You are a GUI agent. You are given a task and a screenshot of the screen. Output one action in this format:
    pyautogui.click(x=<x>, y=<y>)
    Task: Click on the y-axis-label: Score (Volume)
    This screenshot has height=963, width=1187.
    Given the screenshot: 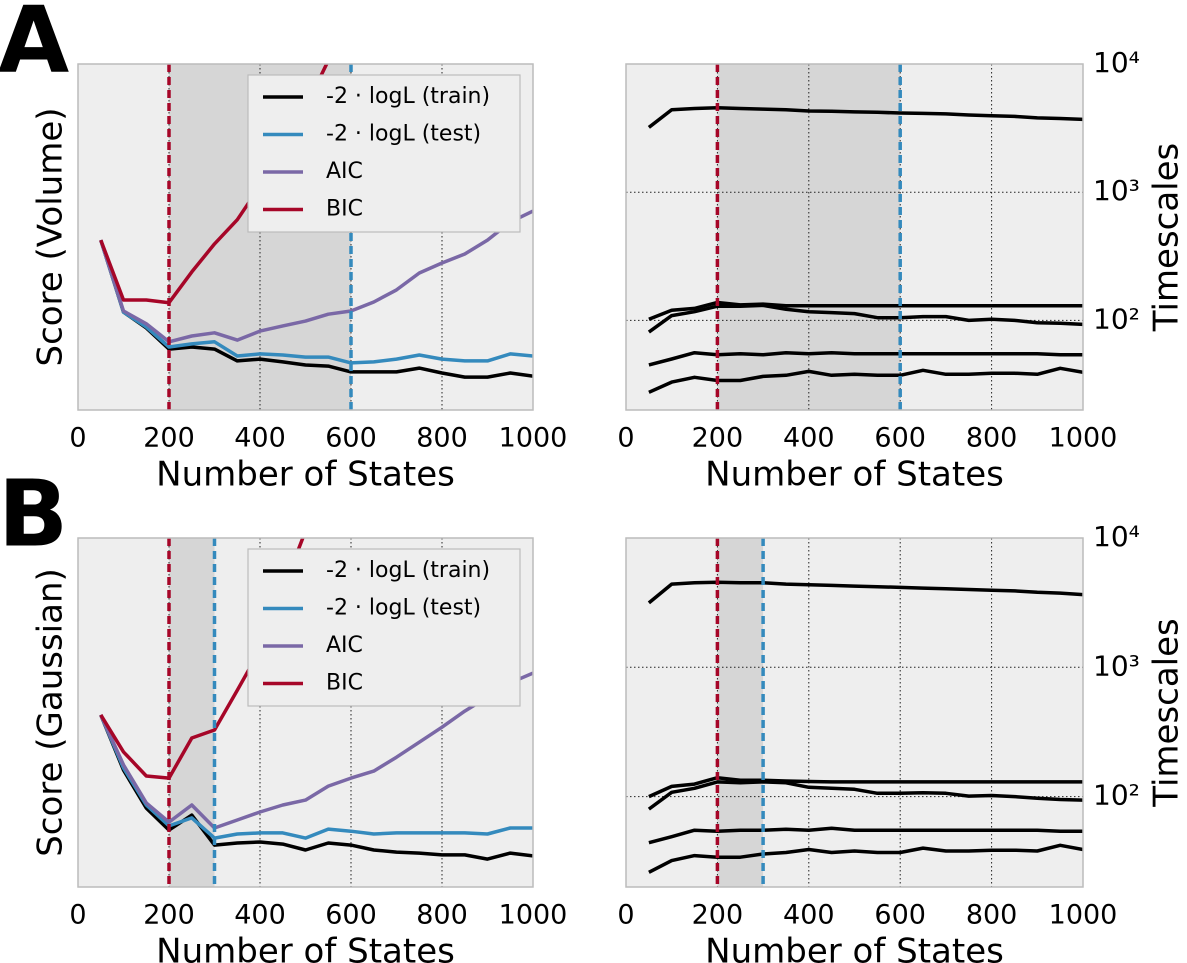 What is the action you would take?
    pyautogui.click(x=51, y=236)
    